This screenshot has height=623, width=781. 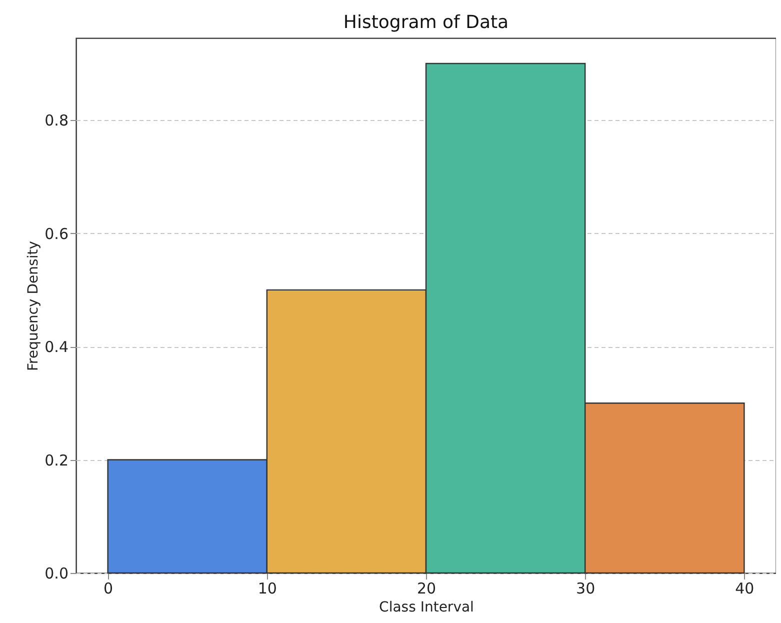 What do you see at coordinates (56, 460) in the screenshot?
I see `y-tick-label: 0.2` at bounding box center [56, 460].